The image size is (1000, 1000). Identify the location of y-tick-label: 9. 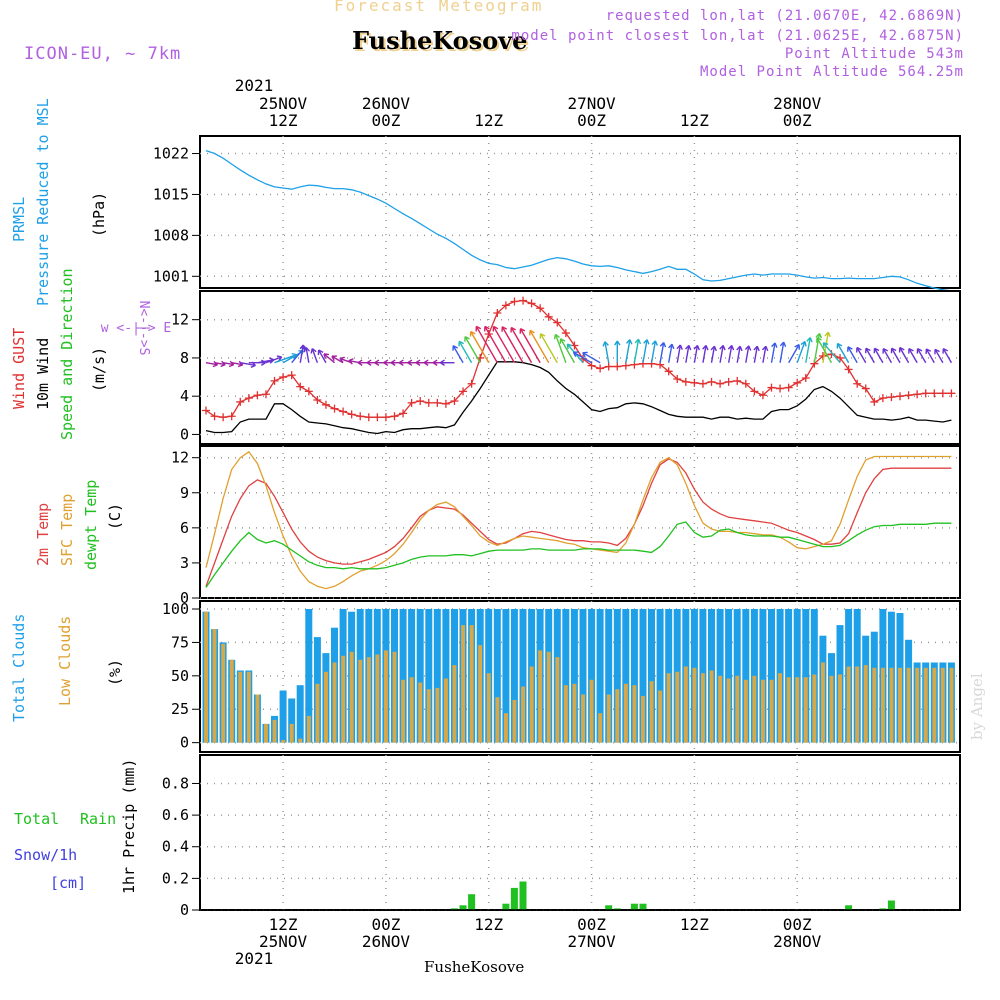
(184, 493).